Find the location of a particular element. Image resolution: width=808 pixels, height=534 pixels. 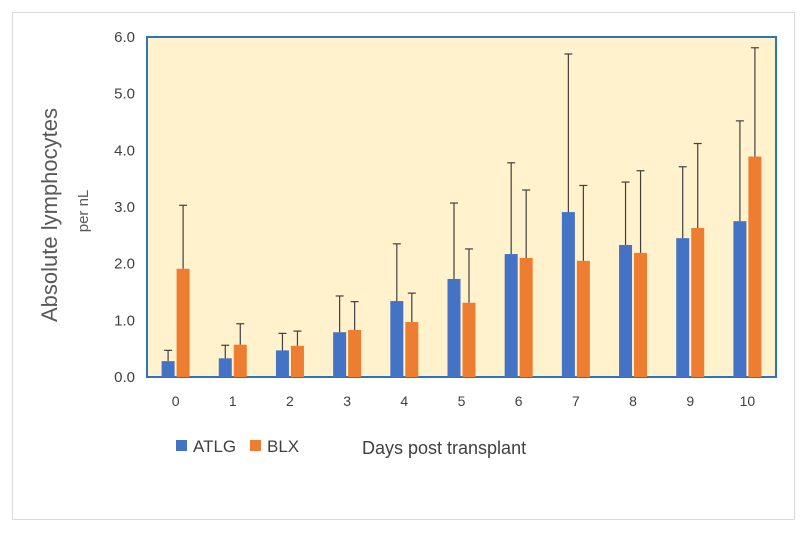

legend-swatch-atlg is located at coordinates (181, 445).